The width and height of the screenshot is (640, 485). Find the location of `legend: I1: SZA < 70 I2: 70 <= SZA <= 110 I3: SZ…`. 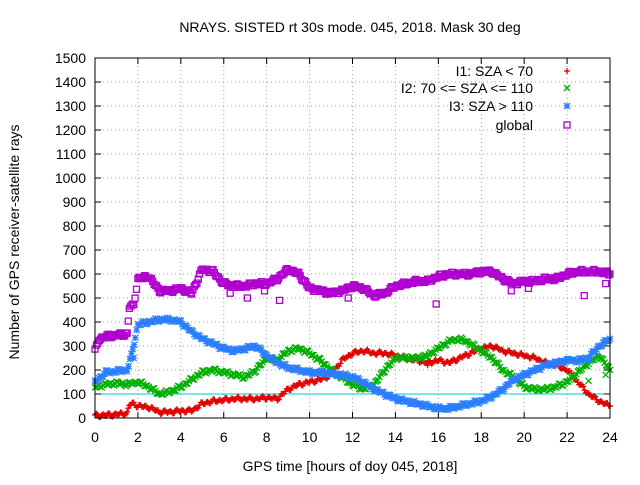

legend: I1: SZA < 70 I2: 70 <= SZA <= 110 I3: SZ… is located at coordinates (485, 98).